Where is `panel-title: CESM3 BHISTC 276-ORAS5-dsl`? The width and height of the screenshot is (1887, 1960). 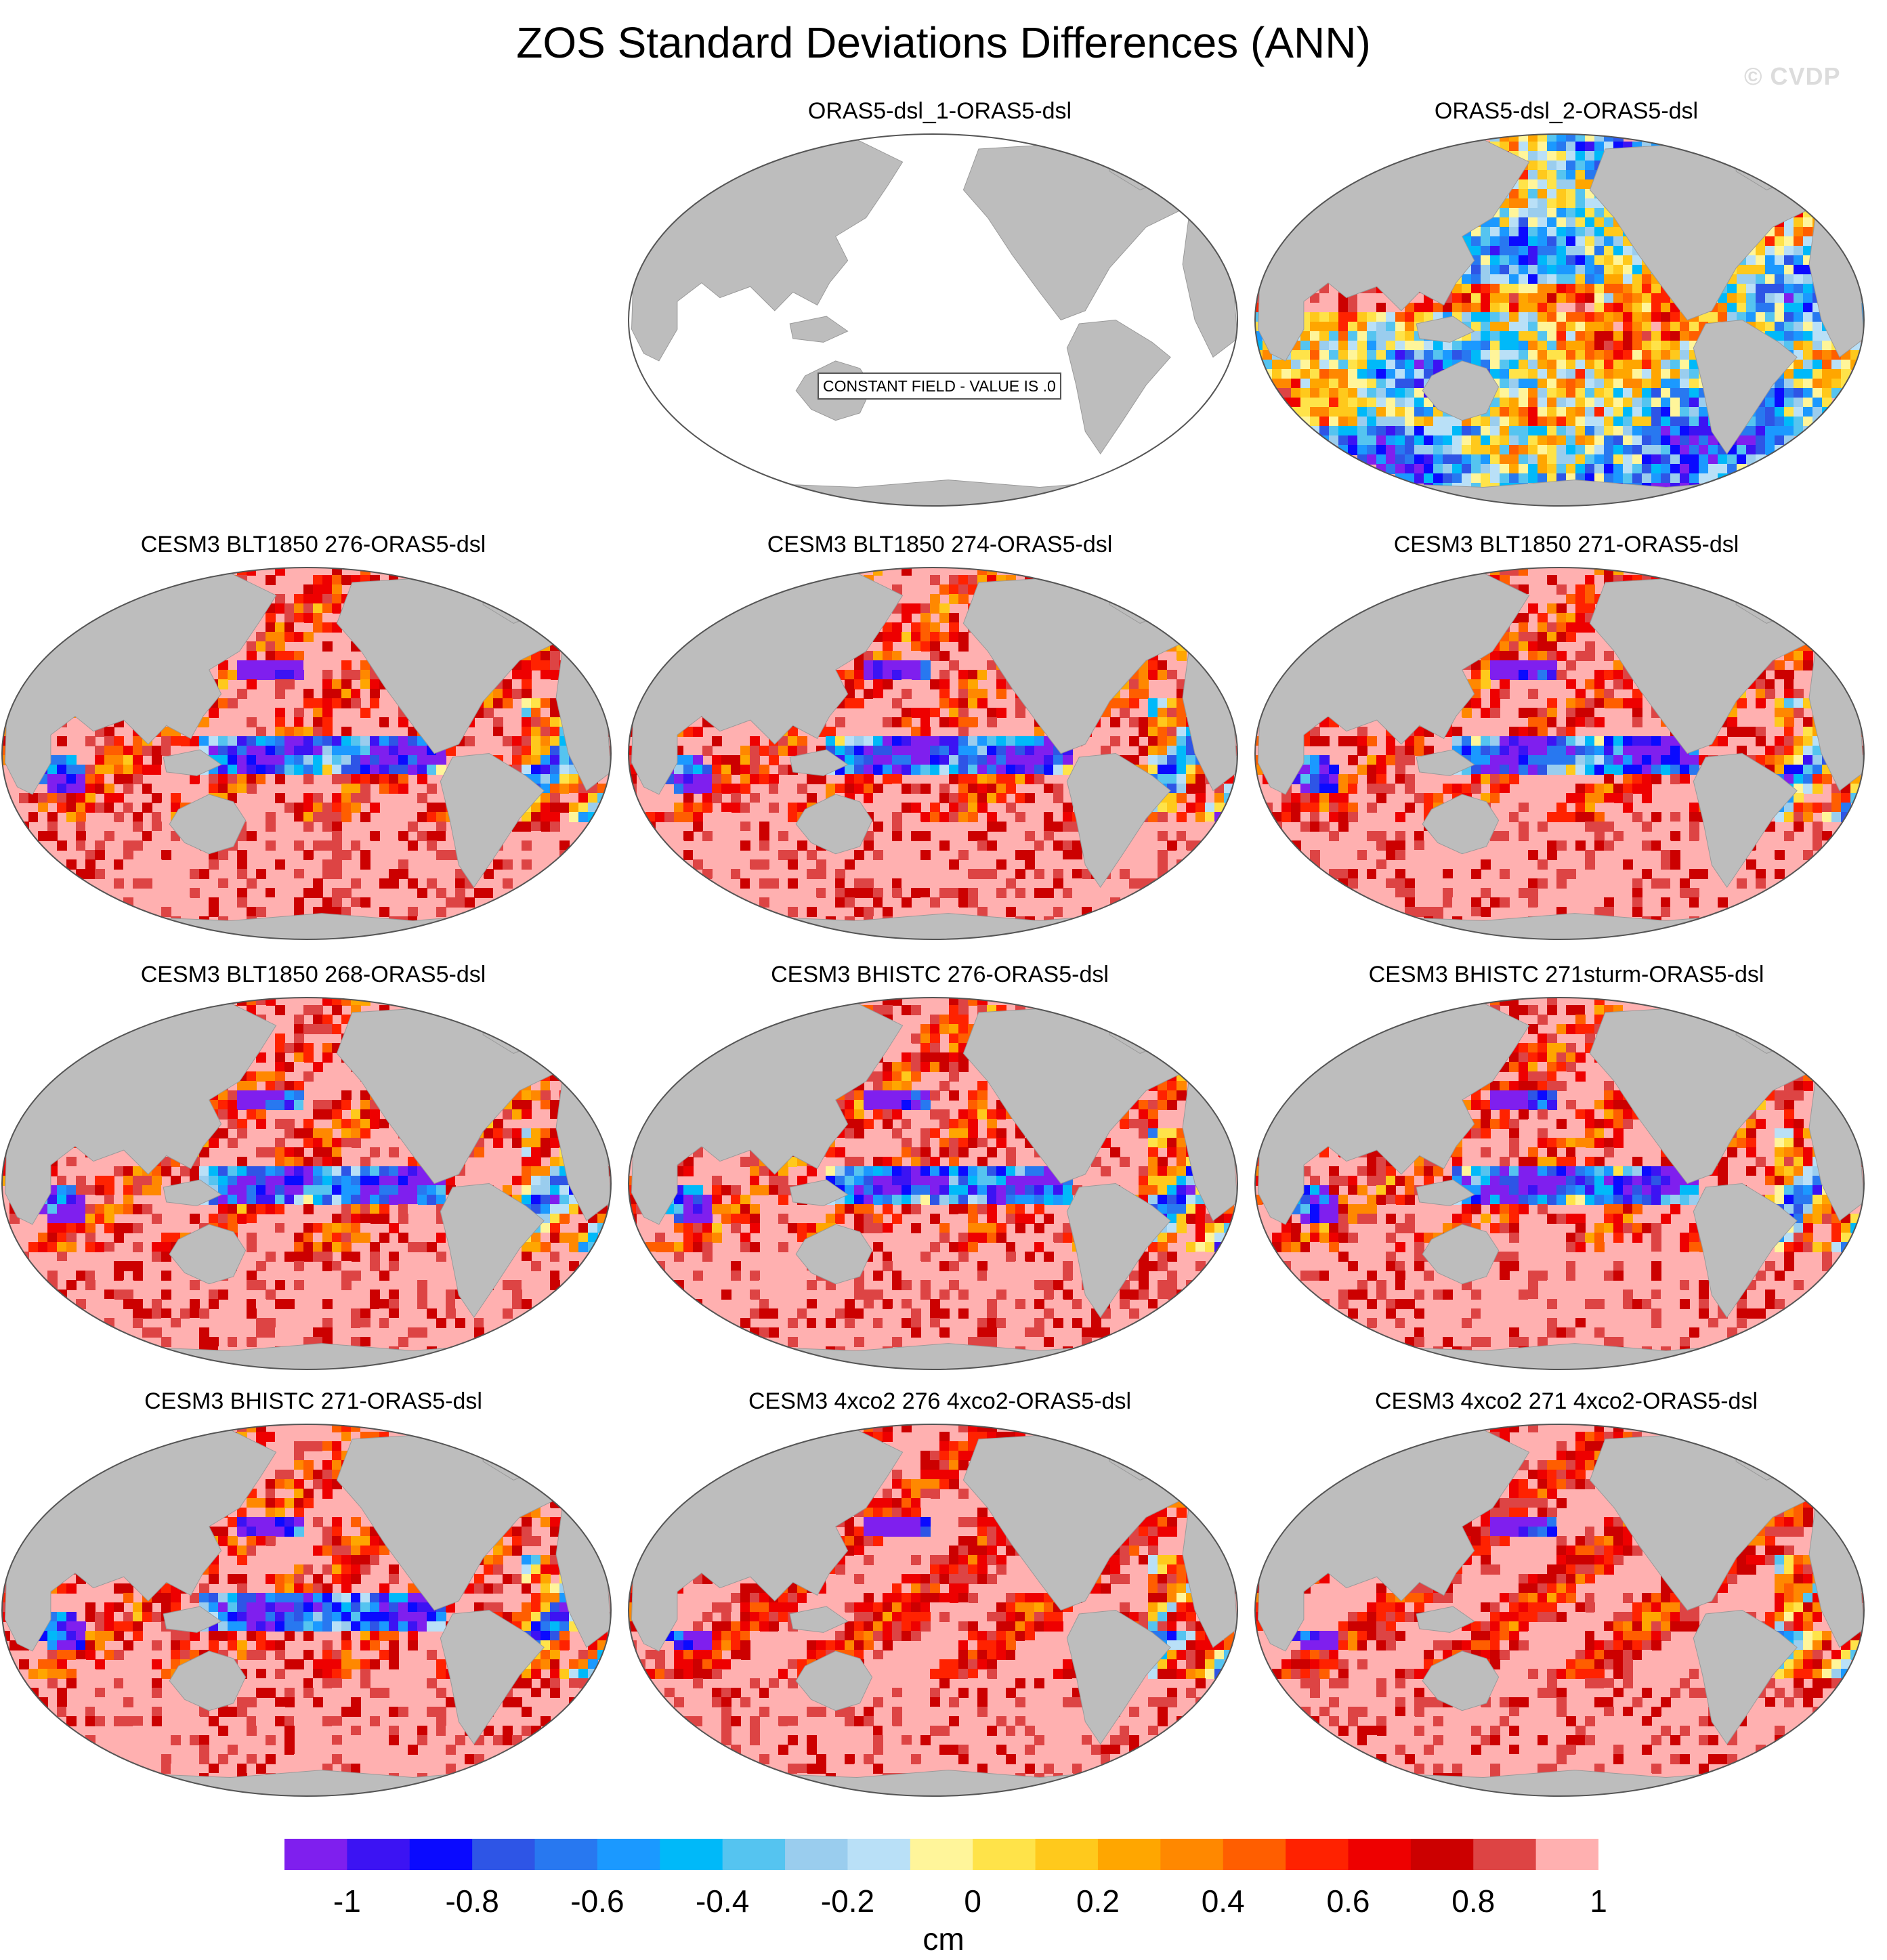 panel-title: CESM3 BHISTC 276-ORAS5-dsl is located at coordinates (940, 974).